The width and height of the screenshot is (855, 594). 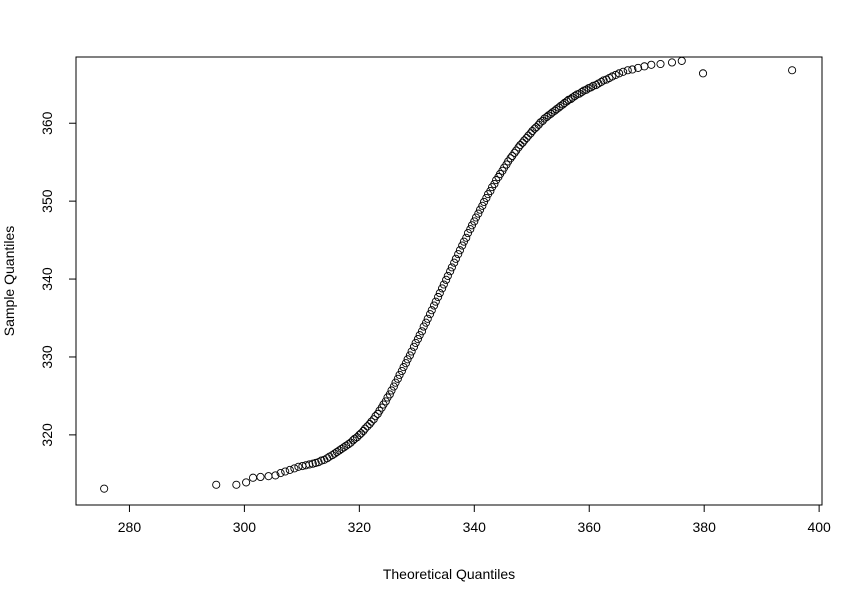 I want to click on x-tick-label: 400, so click(x=819, y=527).